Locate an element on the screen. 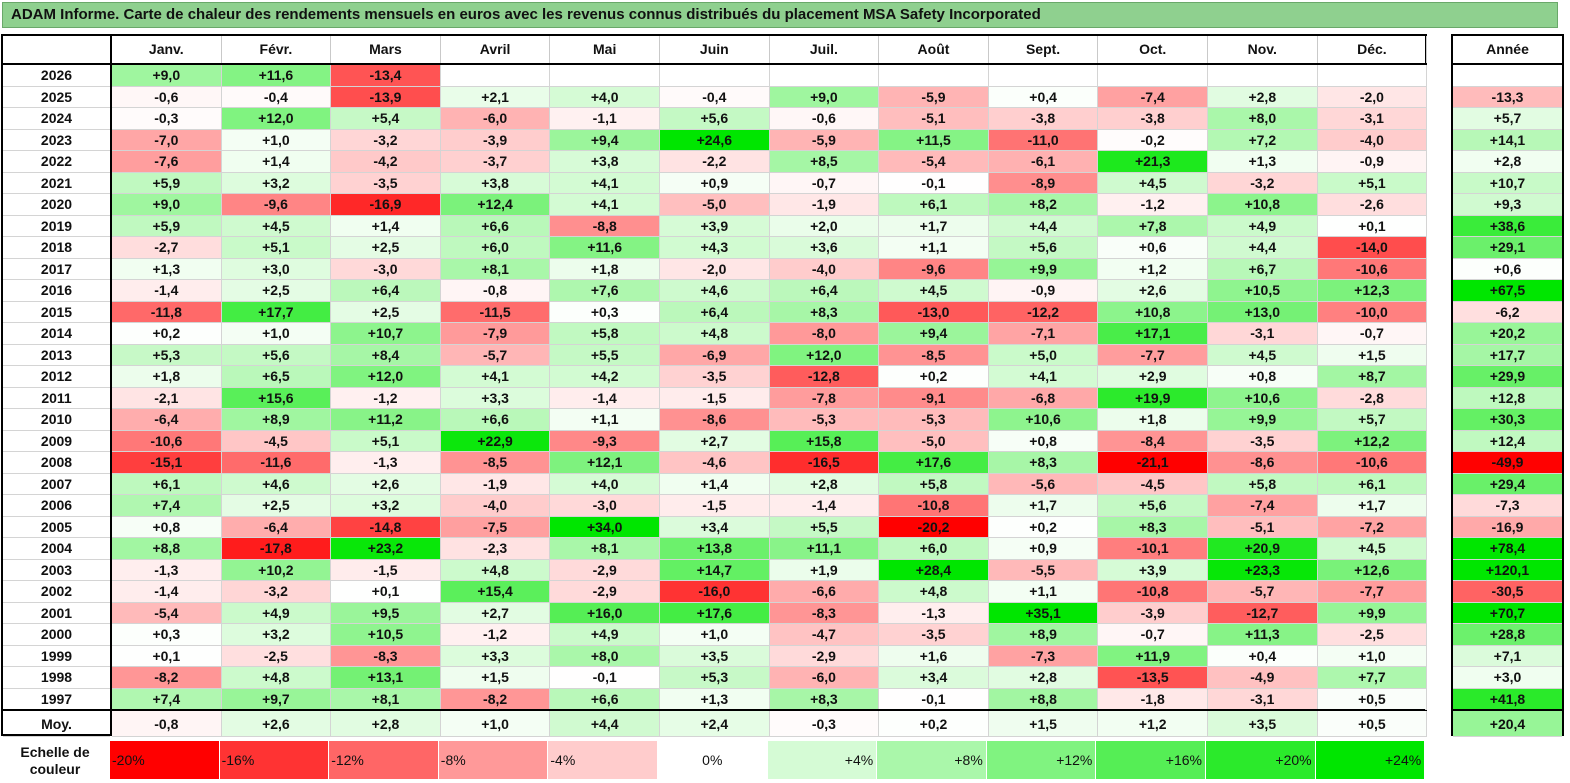 The width and height of the screenshot is (1570, 783). heatmap-cell: +2,7 is located at coordinates (715, 441).